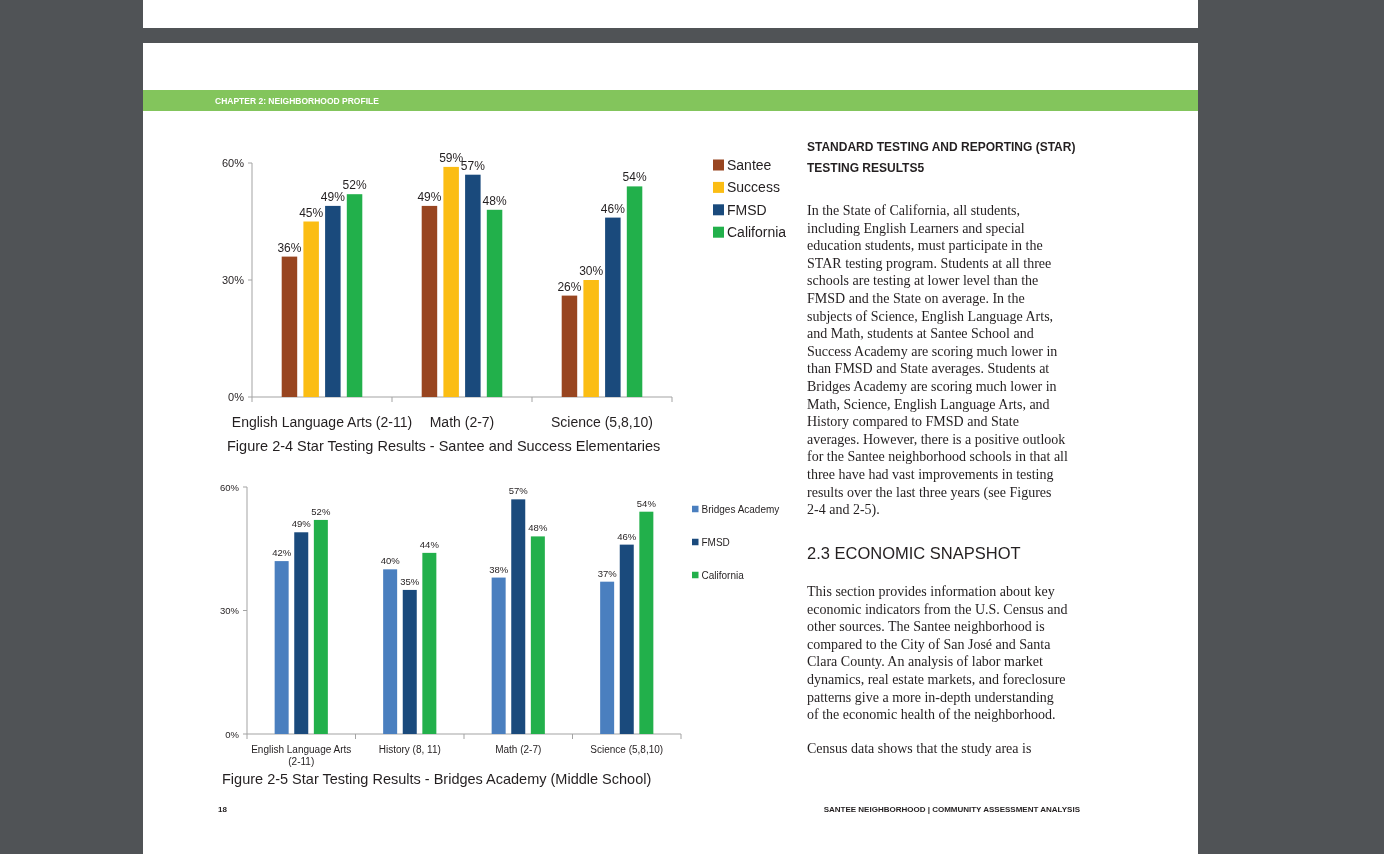 The image size is (1384, 854). I want to click on text: 18, so click(223, 809).